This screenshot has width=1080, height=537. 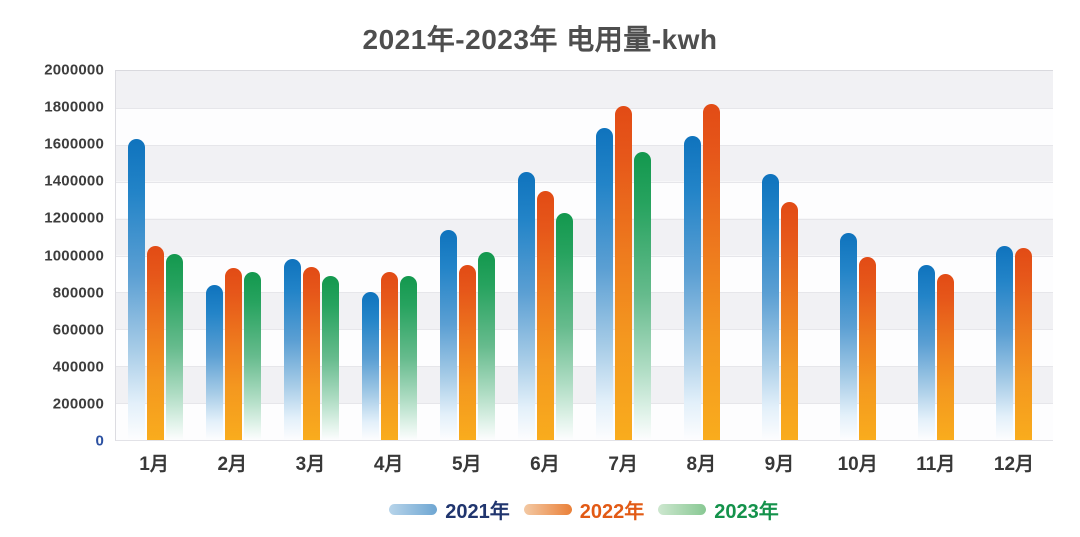 What do you see at coordinates (448, 334) in the screenshot?
I see `bar-2021年-5月` at bounding box center [448, 334].